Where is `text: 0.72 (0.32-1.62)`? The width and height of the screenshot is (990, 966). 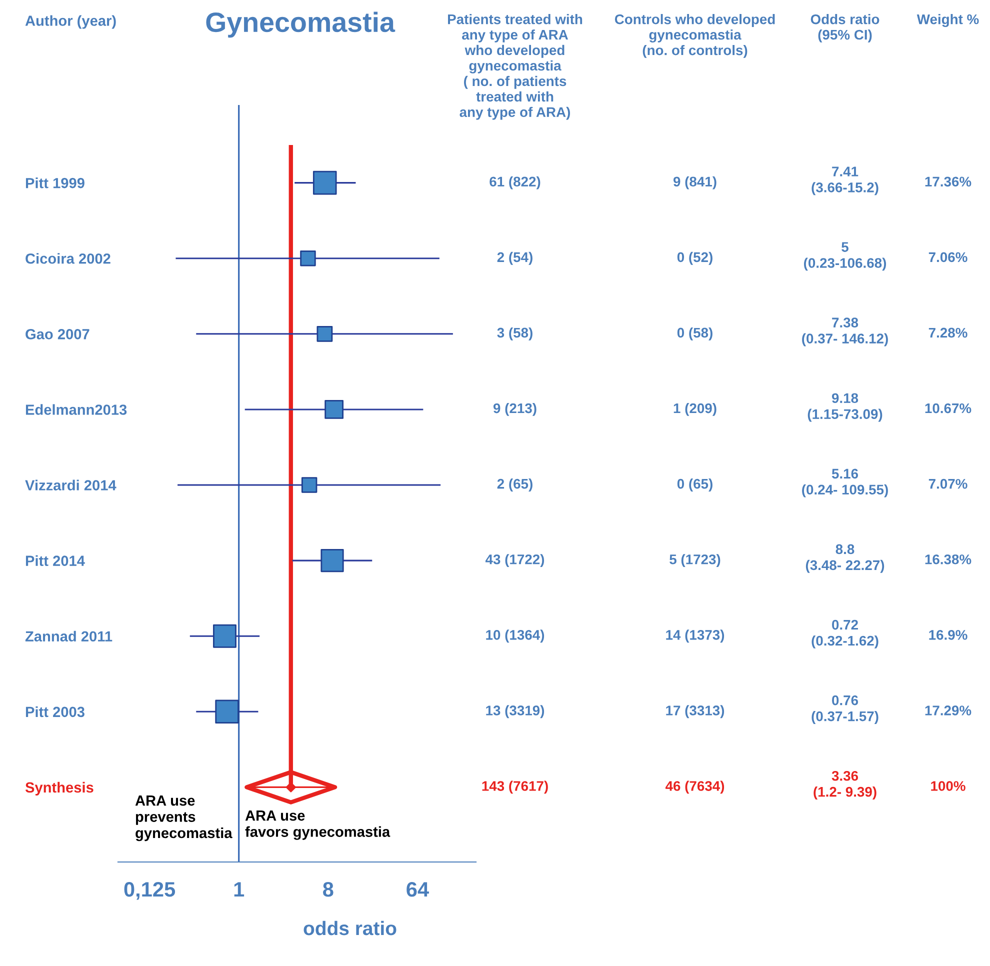
text: 0.72 (0.32-1.62) is located at coordinates (845, 634).